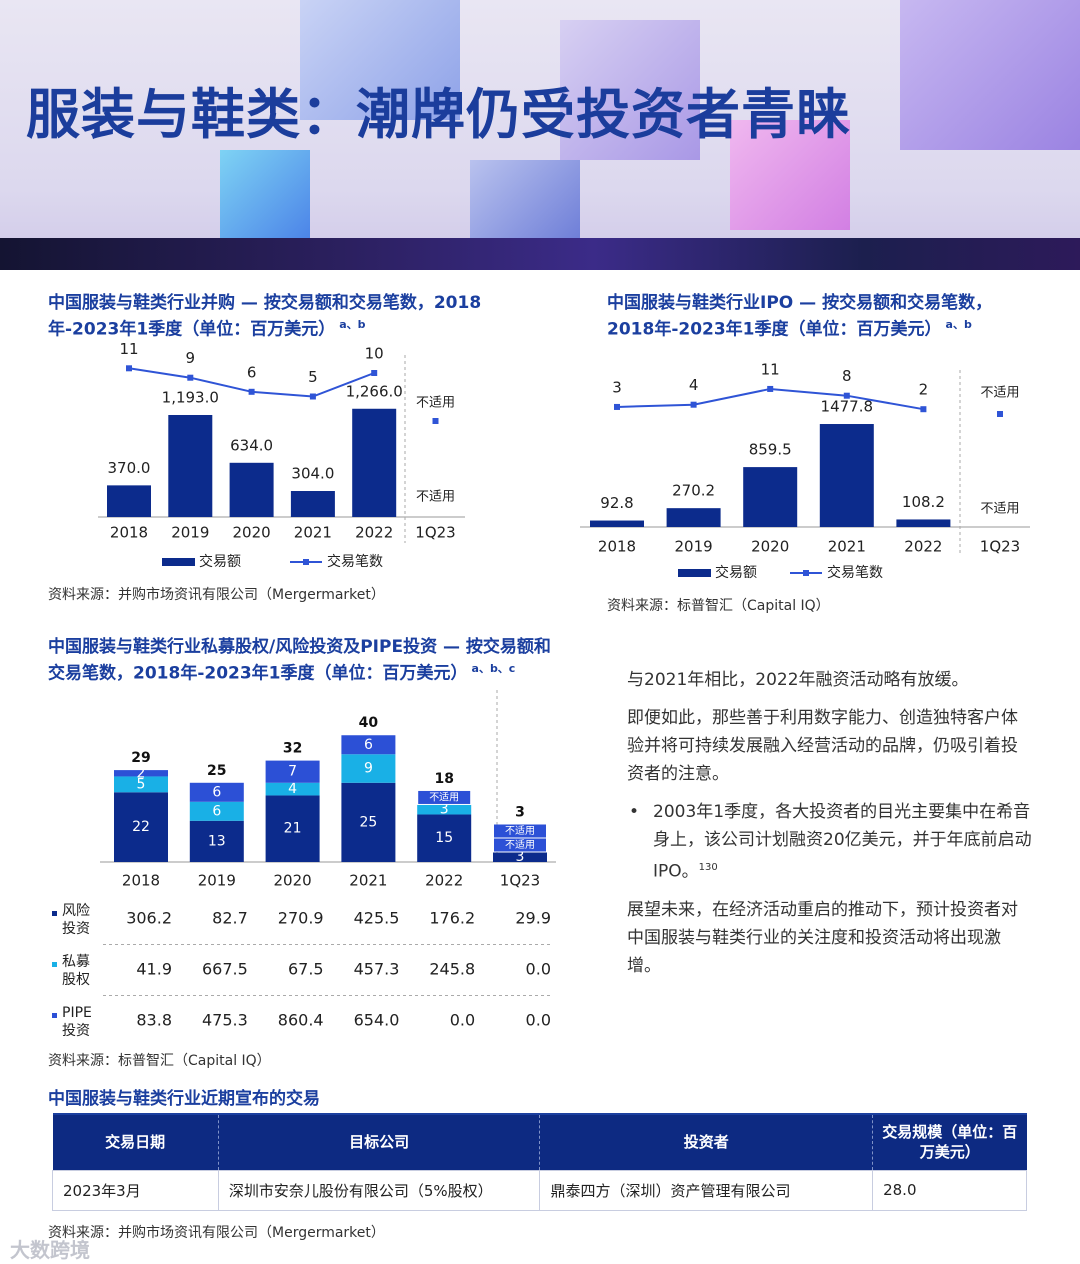  Describe the element at coordinates (616, 503) in the screenshot. I see `value-label: 92.8` at that location.